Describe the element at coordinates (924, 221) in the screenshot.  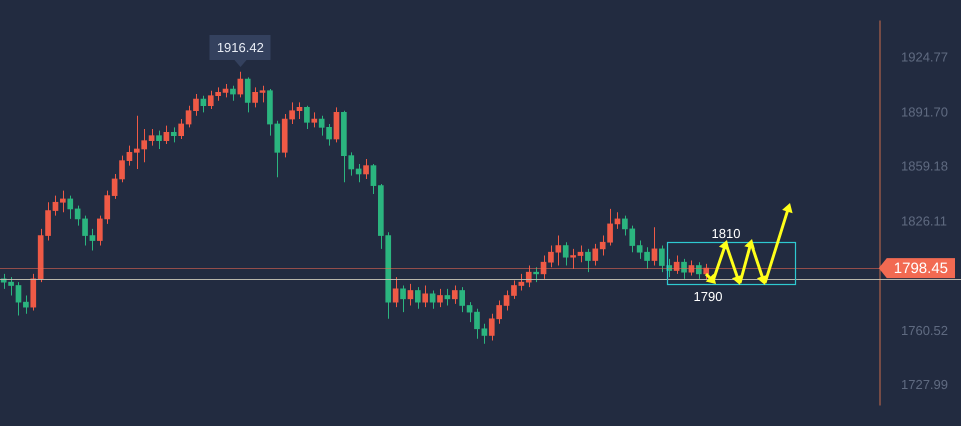
I see `y-tick-label: 1826.11` at that location.